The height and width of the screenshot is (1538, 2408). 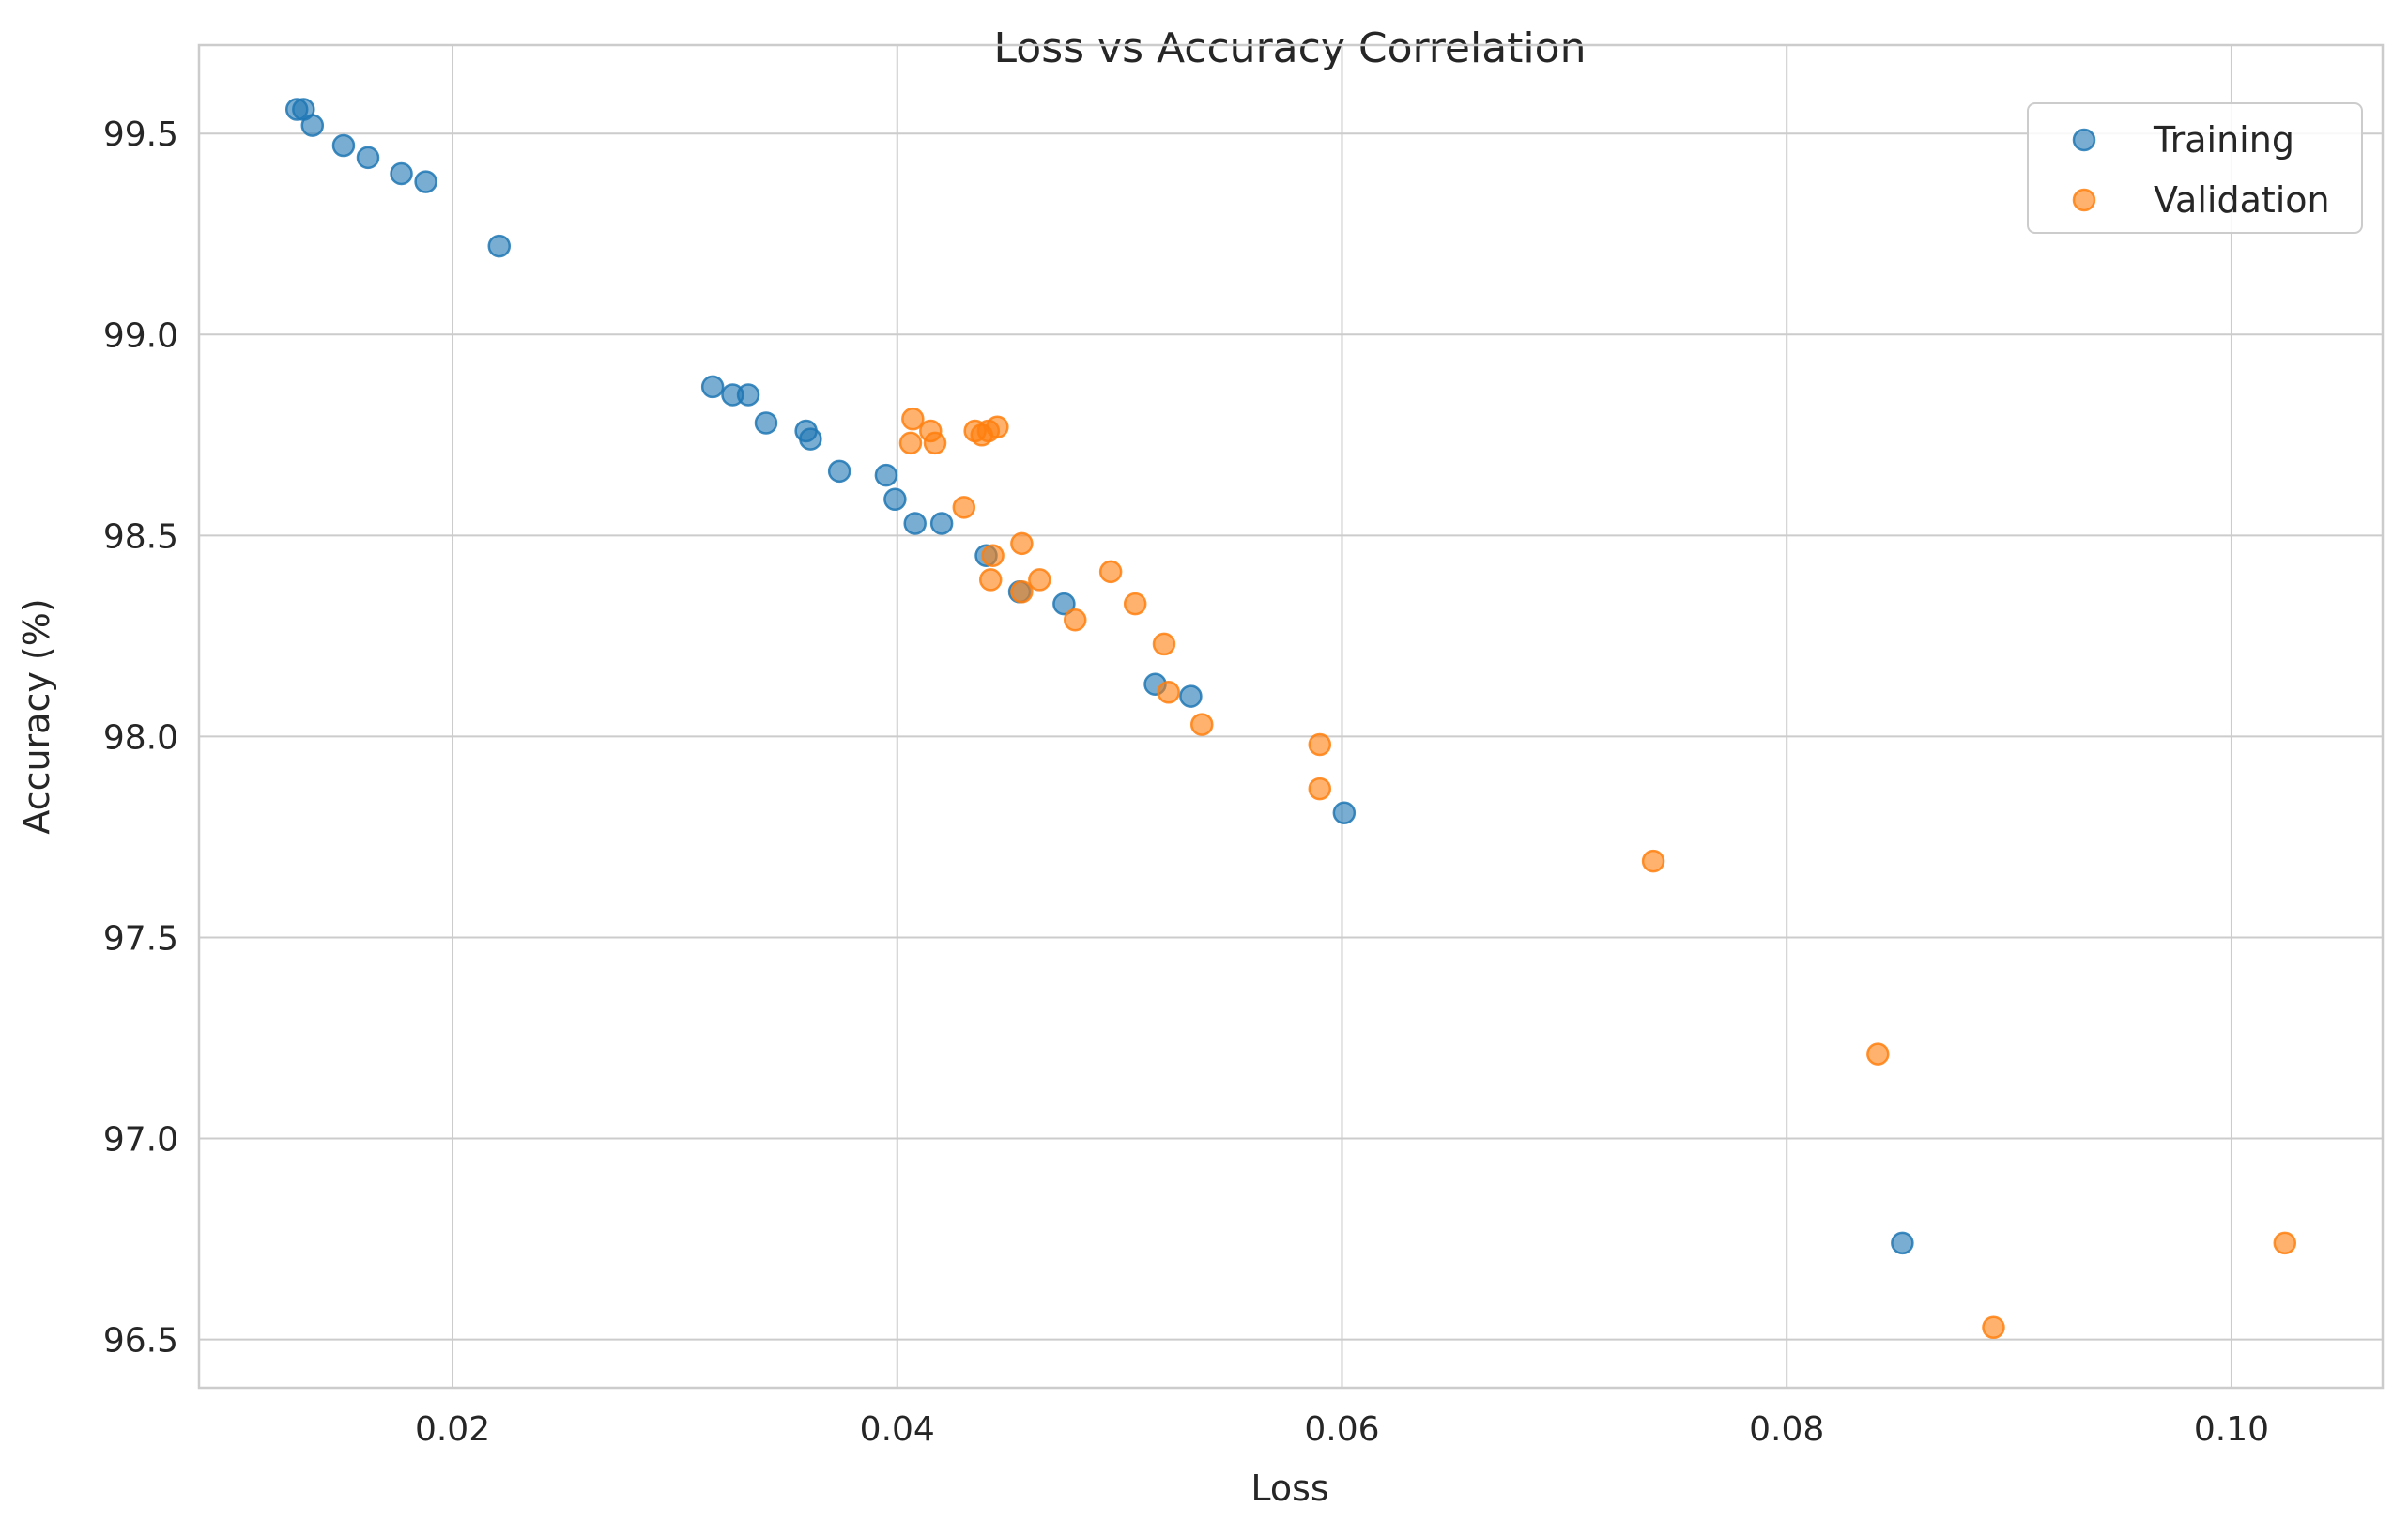 I want to click on y-tick-label: 99.0, so click(x=140, y=335).